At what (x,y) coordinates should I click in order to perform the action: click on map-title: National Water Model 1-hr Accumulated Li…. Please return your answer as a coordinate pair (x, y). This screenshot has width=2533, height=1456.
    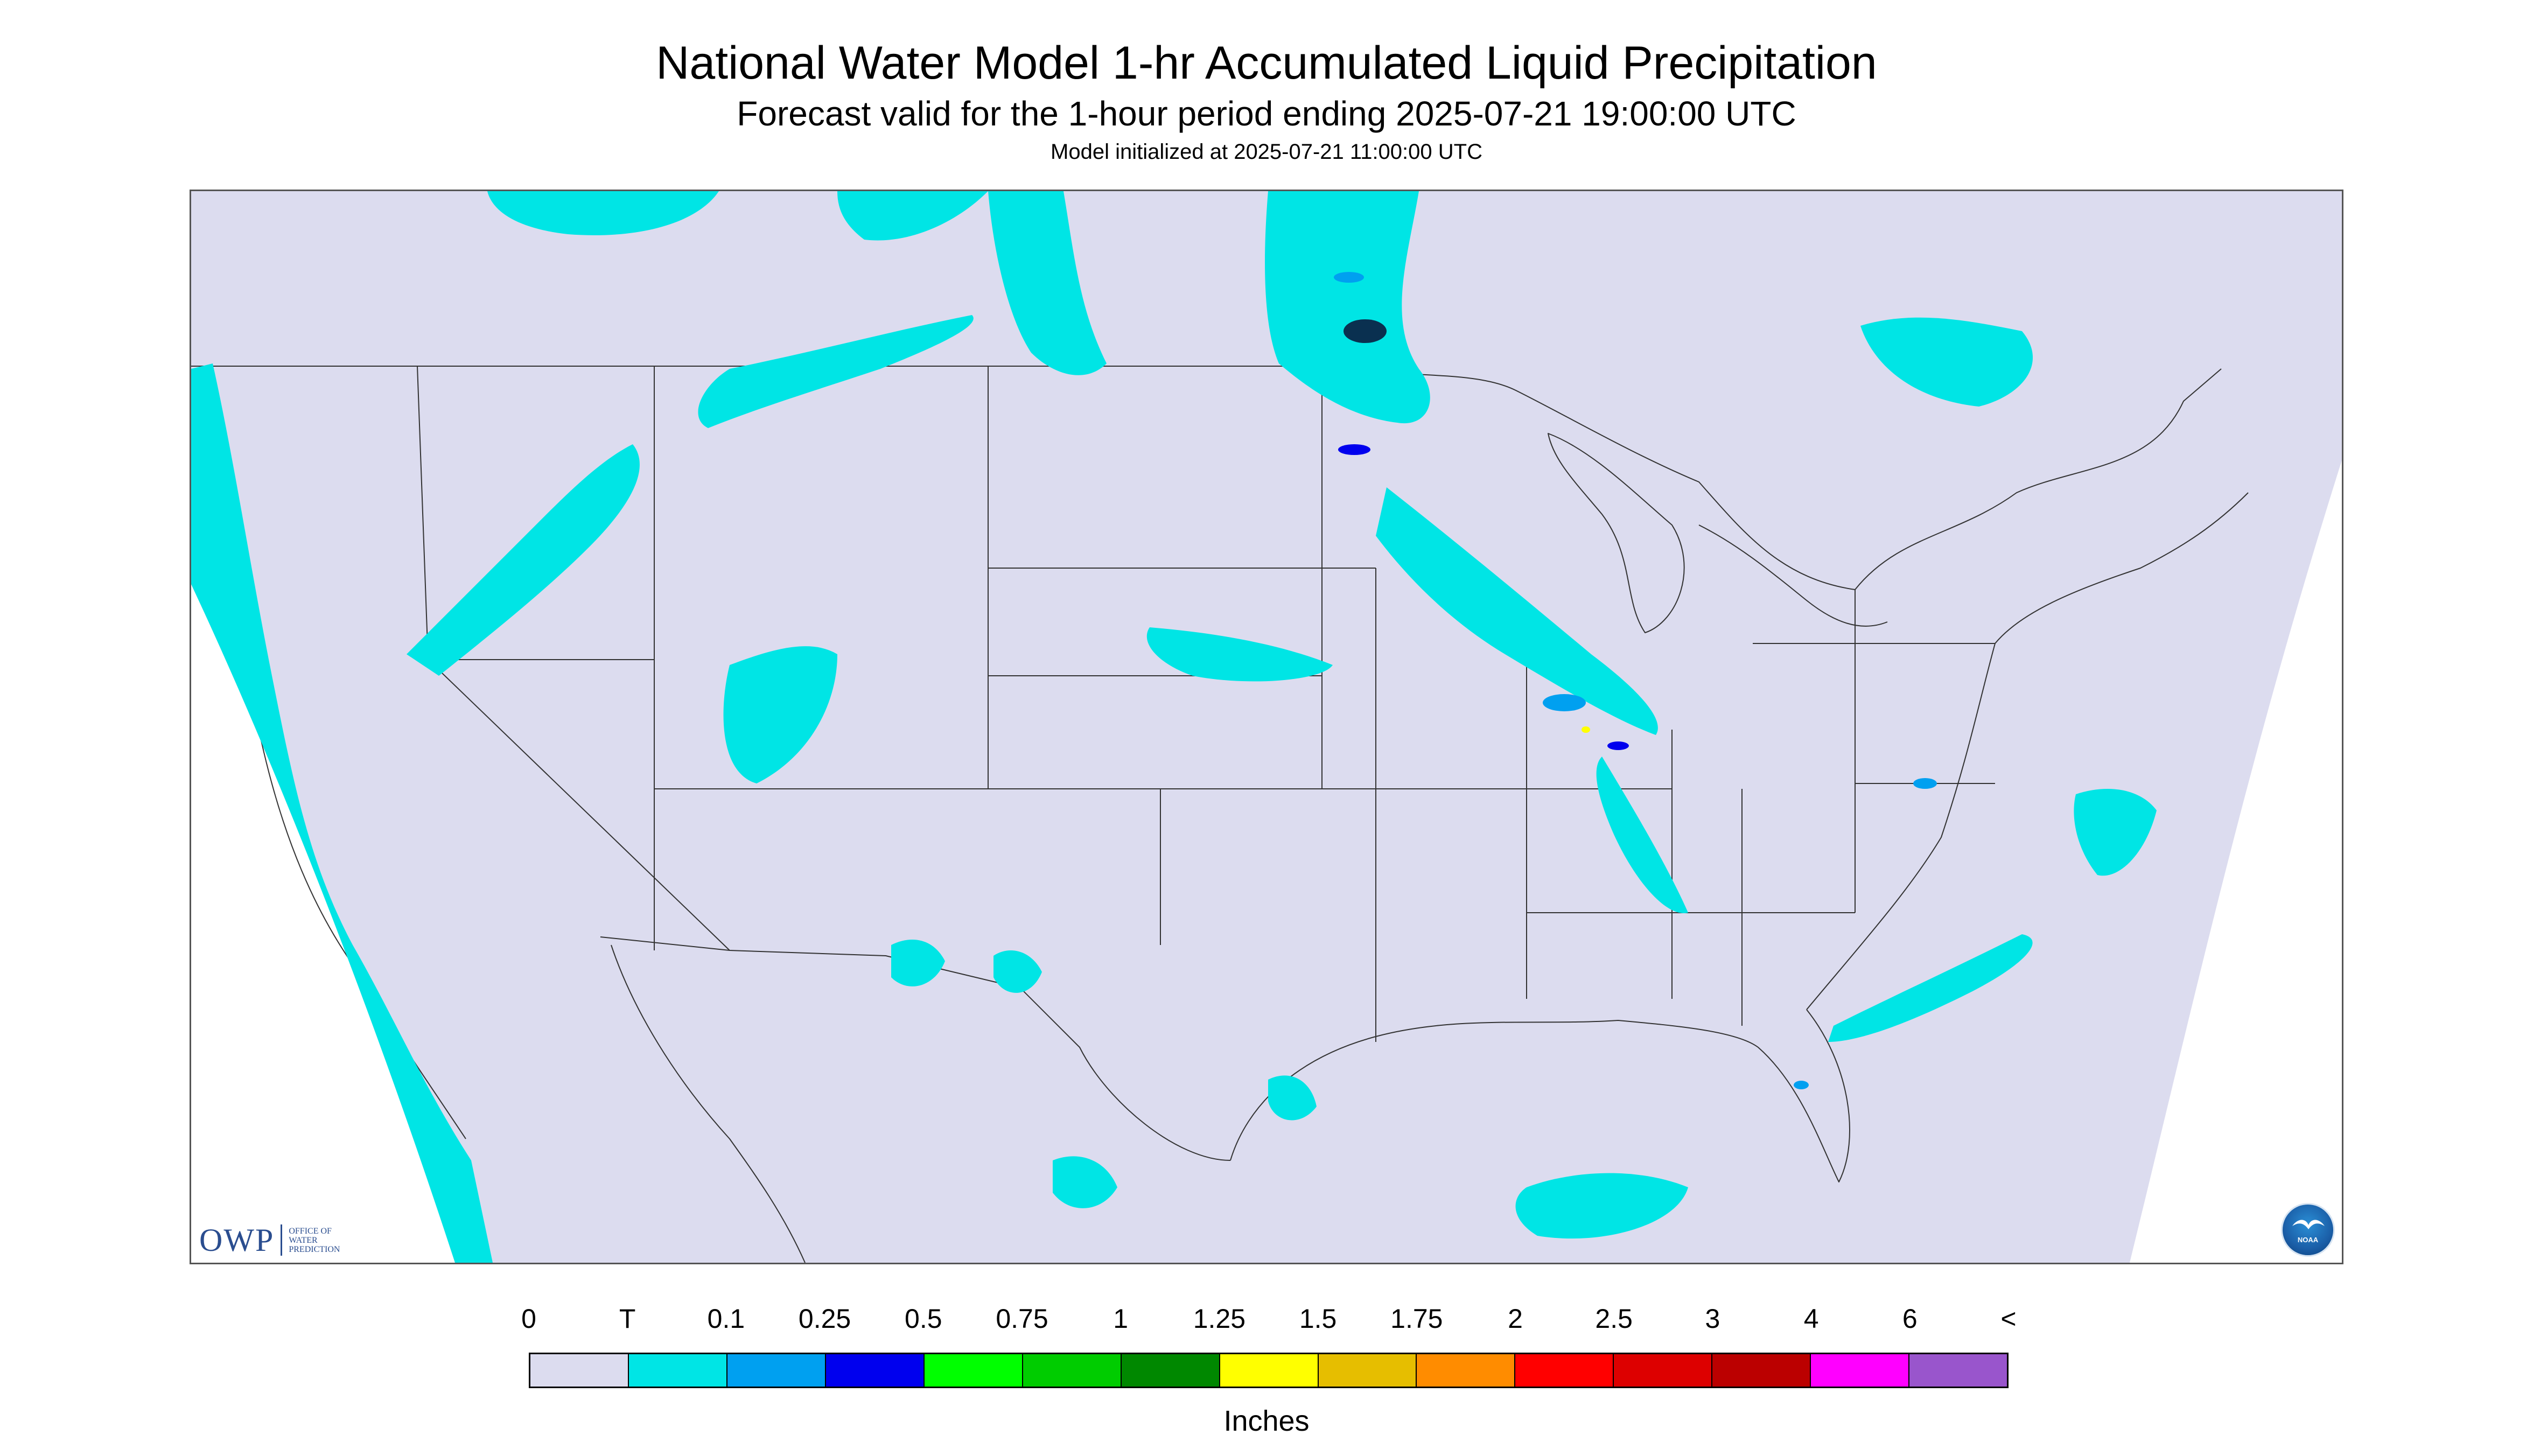
    Looking at the image, I should click on (1266, 63).